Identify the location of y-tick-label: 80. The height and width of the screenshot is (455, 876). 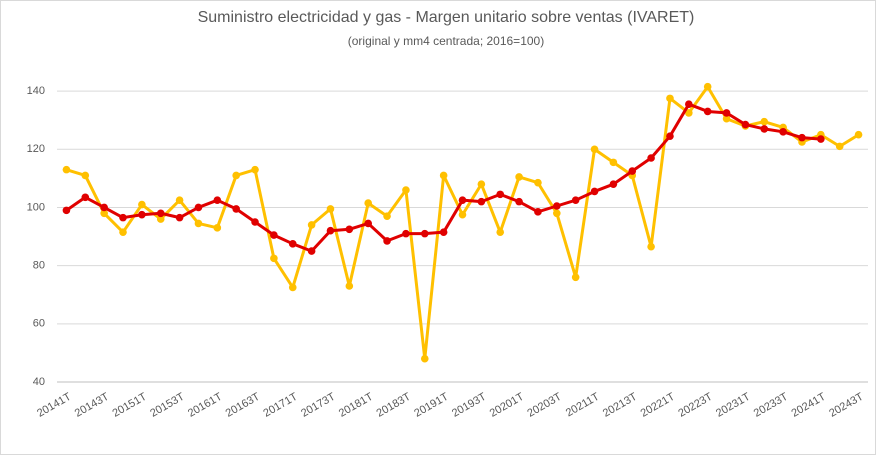
(39, 266).